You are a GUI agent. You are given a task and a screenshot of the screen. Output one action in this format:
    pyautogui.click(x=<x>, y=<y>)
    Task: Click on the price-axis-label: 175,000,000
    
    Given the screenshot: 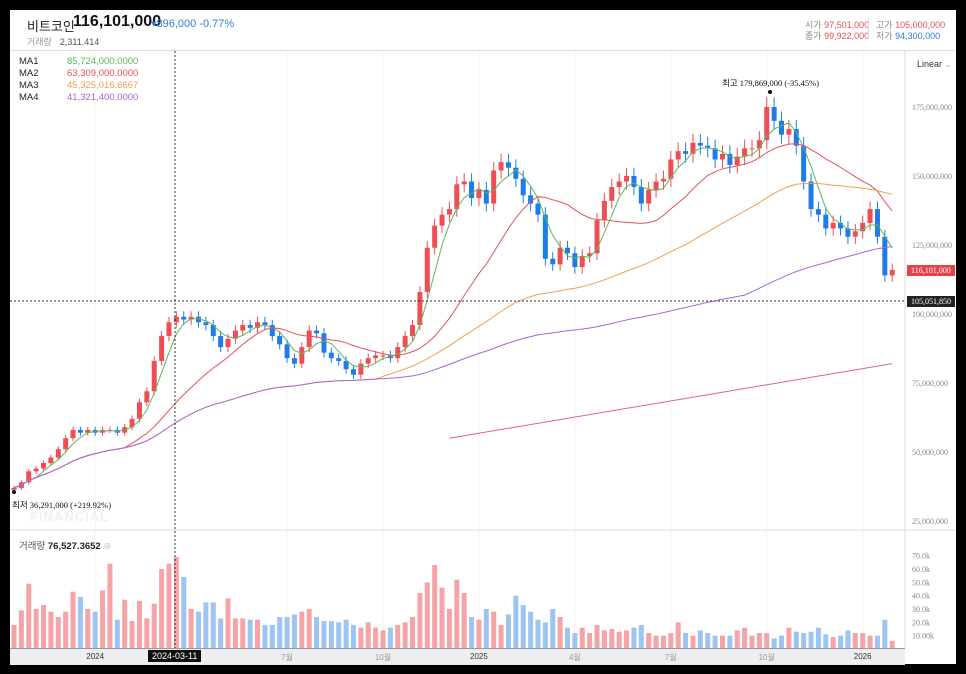 What is the action you would take?
    pyautogui.click(x=932, y=107)
    